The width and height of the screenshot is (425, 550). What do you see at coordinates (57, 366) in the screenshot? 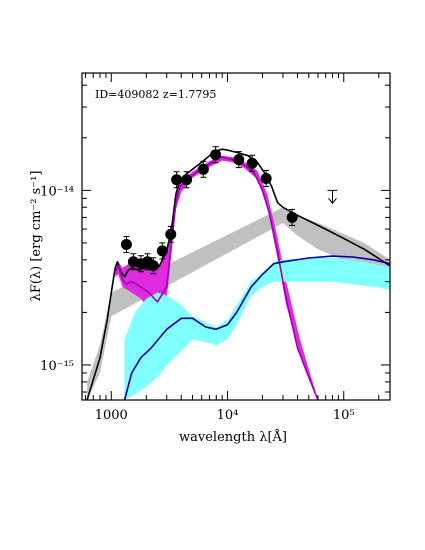
I see `y-tick-label: 10⁻¹⁵` at bounding box center [57, 366].